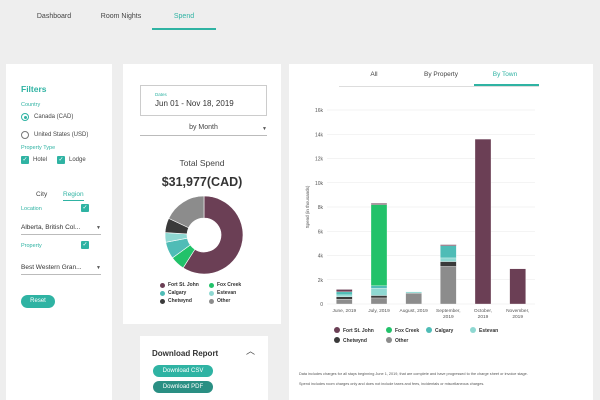 This screenshot has width=600, height=400. What do you see at coordinates (300, 17) in the screenshot?
I see `top-nav: Dashboard Room Nights Spend` at bounding box center [300, 17].